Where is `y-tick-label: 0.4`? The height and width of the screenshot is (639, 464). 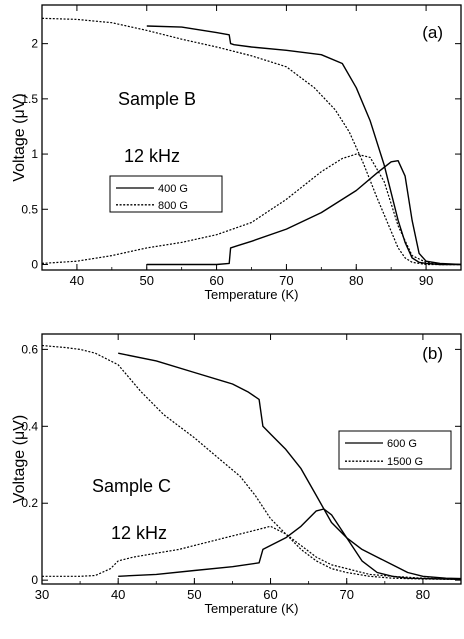
y-tick-label: 0.4 is located at coordinates (29, 426).